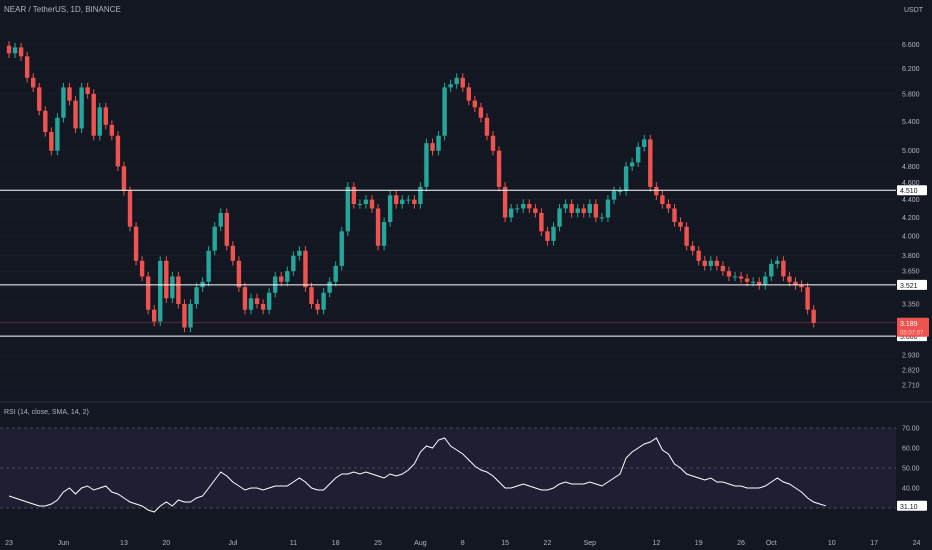 This screenshot has width=932, height=550. Describe the element at coordinates (909, 507) in the screenshot. I see `rsi-last-label: 31.10` at that location.